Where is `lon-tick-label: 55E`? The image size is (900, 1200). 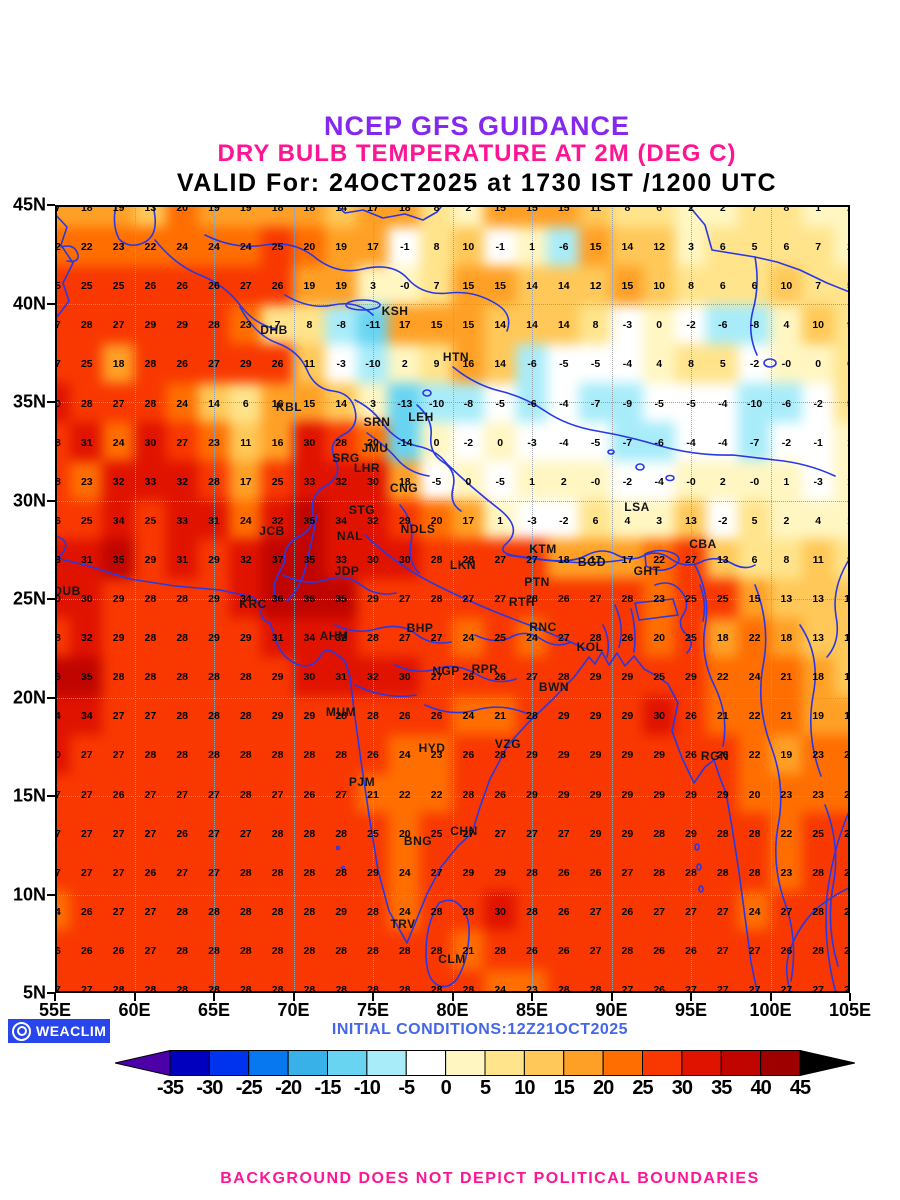
lon-tick-label: 55E is located at coordinates (55, 1010).